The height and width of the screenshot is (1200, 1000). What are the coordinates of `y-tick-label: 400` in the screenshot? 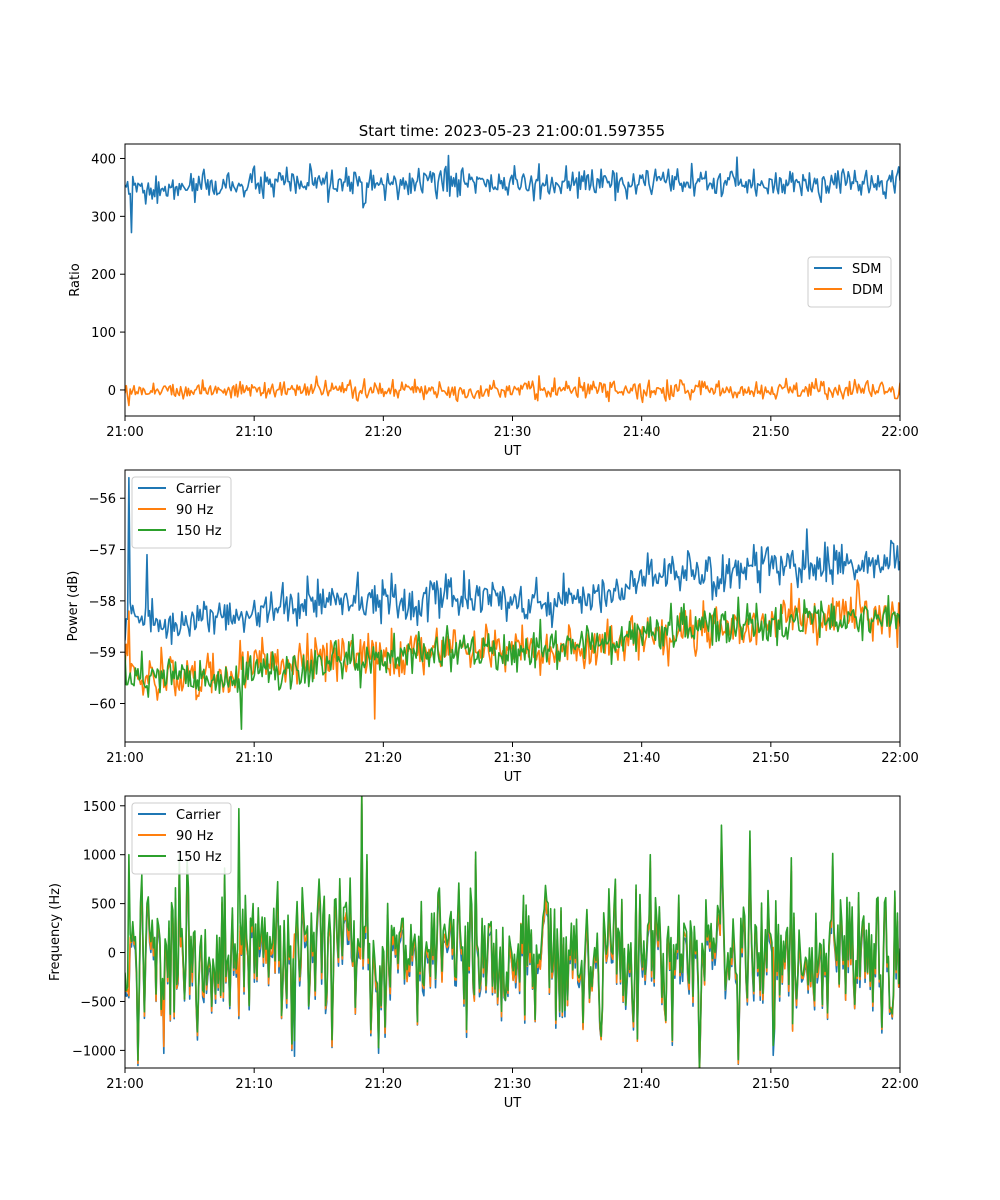 It's located at (103, 159).